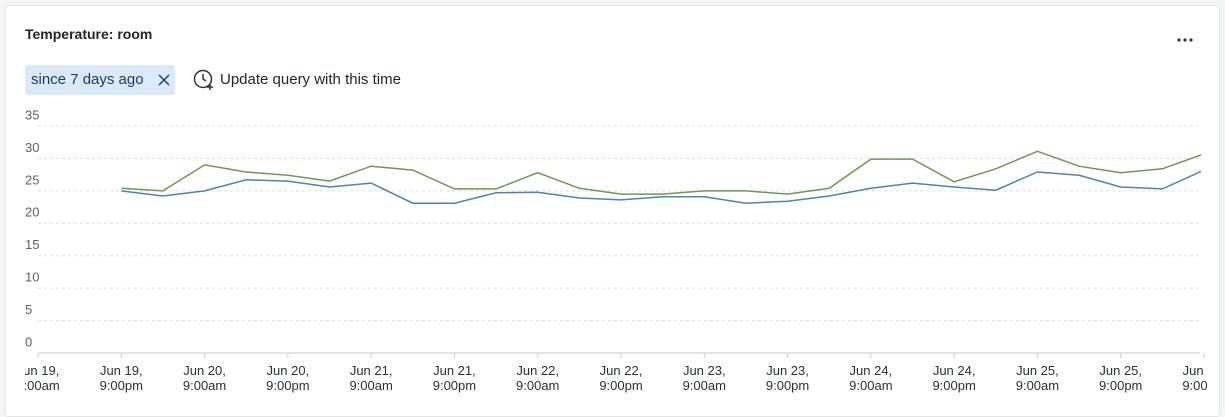 This screenshot has height=417, width=1225. What do you see at coordinates (1194, 378) in the screenshot?
I see `x-tick-label: Jun 26, 9:00am` at bounding box center [1194, 378].